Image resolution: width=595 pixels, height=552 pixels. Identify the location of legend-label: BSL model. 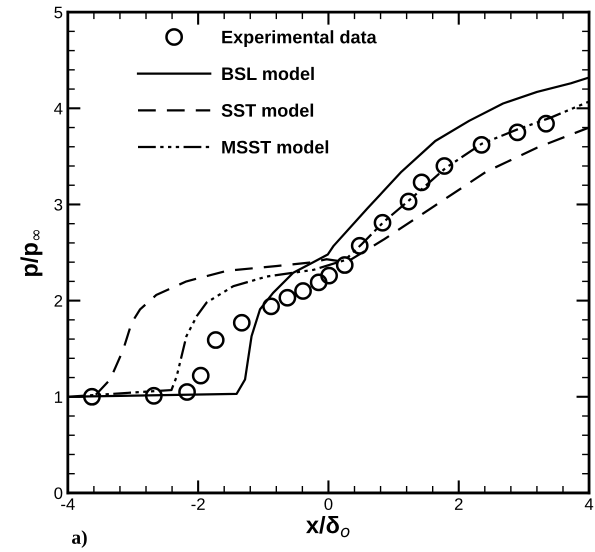
(268, 73).